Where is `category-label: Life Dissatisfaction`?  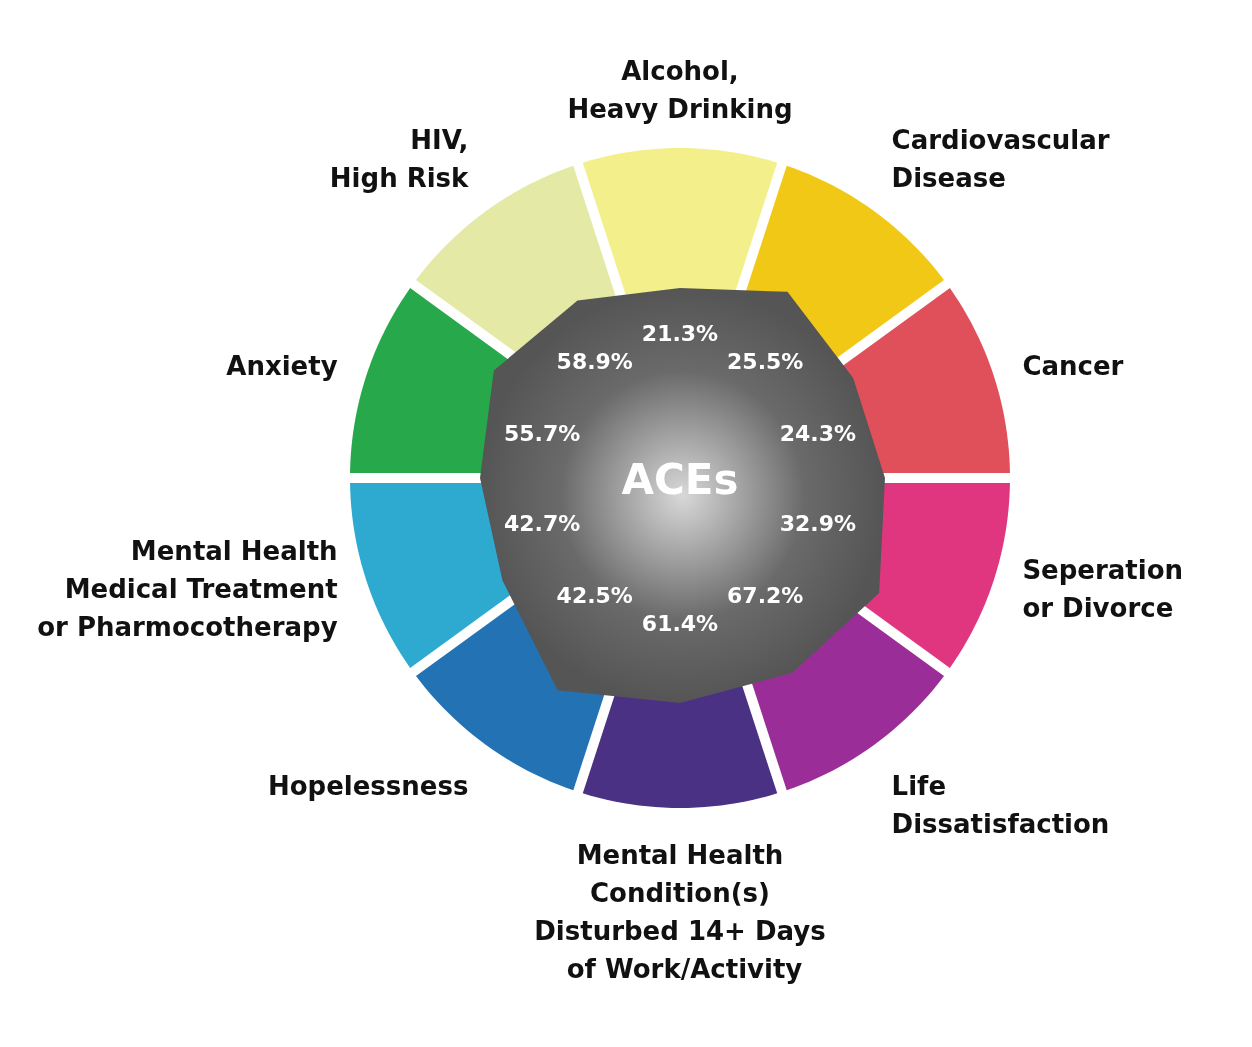 category-label: Life Dissatisfaction is located at coordinates (1000, 805).